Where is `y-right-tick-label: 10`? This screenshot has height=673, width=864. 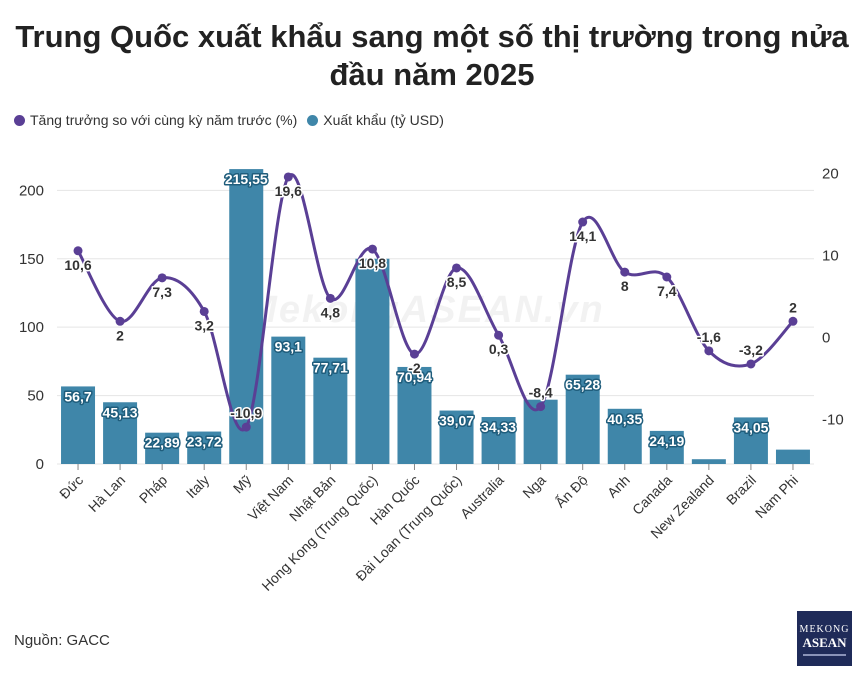 y-right-tick-label: 10 is located at coordinates (830, 256).